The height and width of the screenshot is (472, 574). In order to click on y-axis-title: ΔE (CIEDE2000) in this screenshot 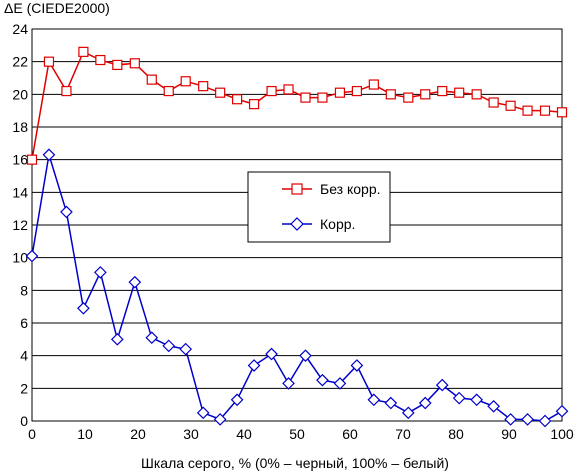, I will do `click(57, 8)`.